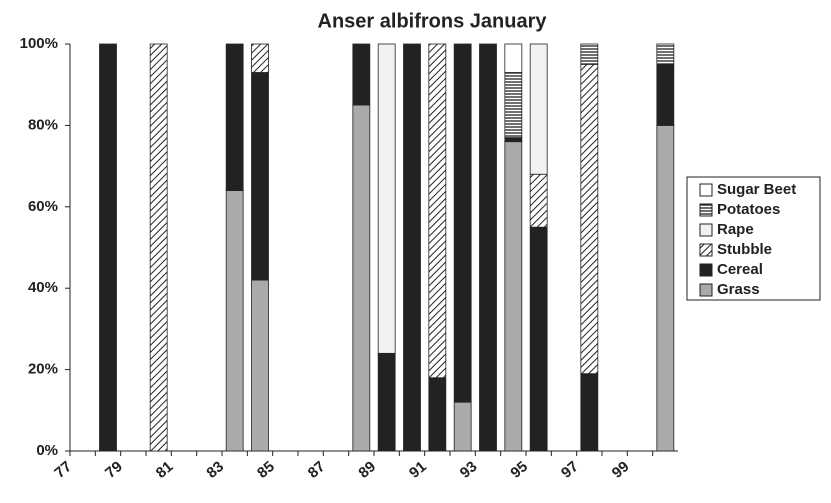 The height and width of the screenshot is (503, 831). What do you see at coordinates (367, 470) in the screenshot?
I see `x-tick-label: 89` at bounding box center [367, 470].